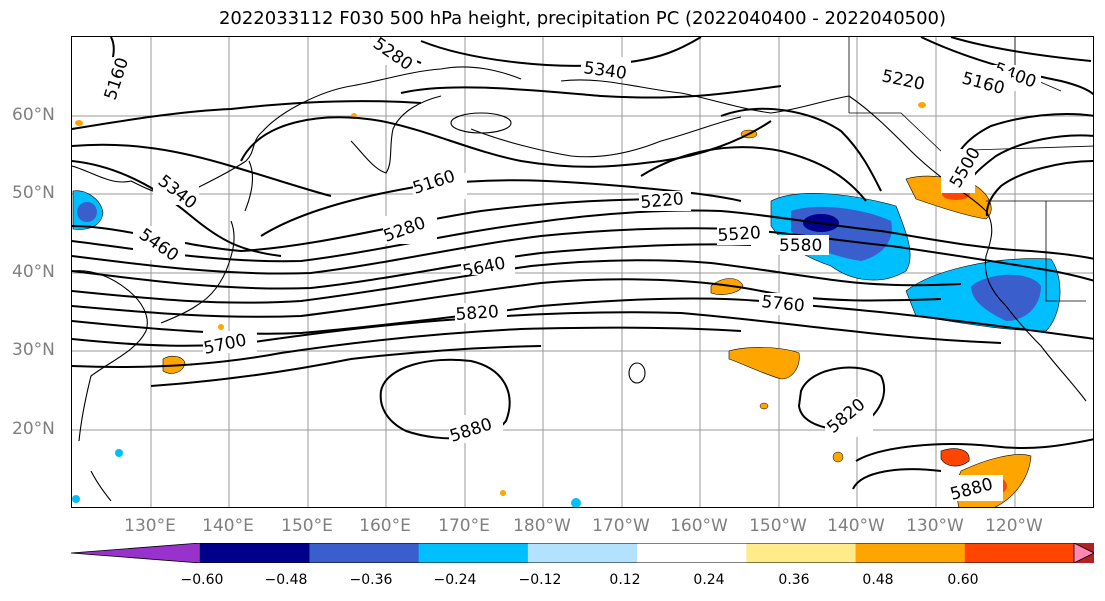 Image resolution: width=1105 pixels, height=601 pixels. Describe the element at coordinates (1084, 553) in the screenshot. I see `colorbar-extend-max` at that location.